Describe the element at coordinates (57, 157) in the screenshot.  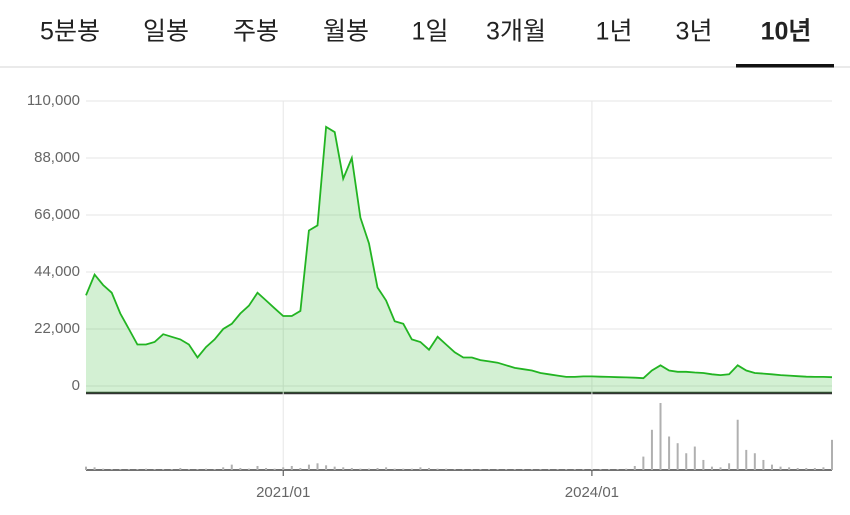
I see `y-tick-label: 88,000` at that location.